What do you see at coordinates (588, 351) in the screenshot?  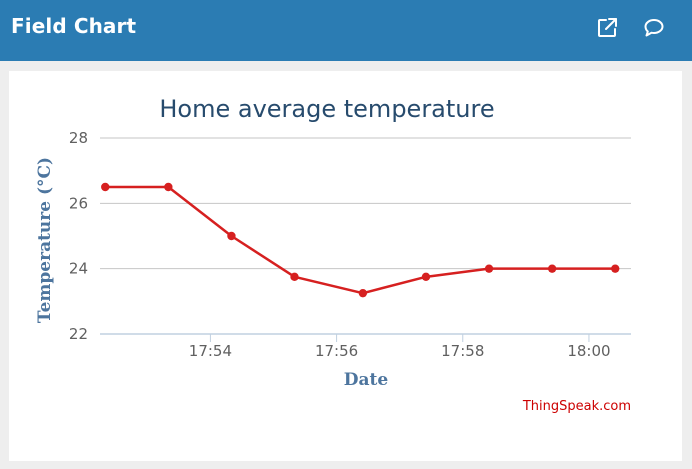 I see `x-tick-label: 18:00` at bounding box center [588, 351].